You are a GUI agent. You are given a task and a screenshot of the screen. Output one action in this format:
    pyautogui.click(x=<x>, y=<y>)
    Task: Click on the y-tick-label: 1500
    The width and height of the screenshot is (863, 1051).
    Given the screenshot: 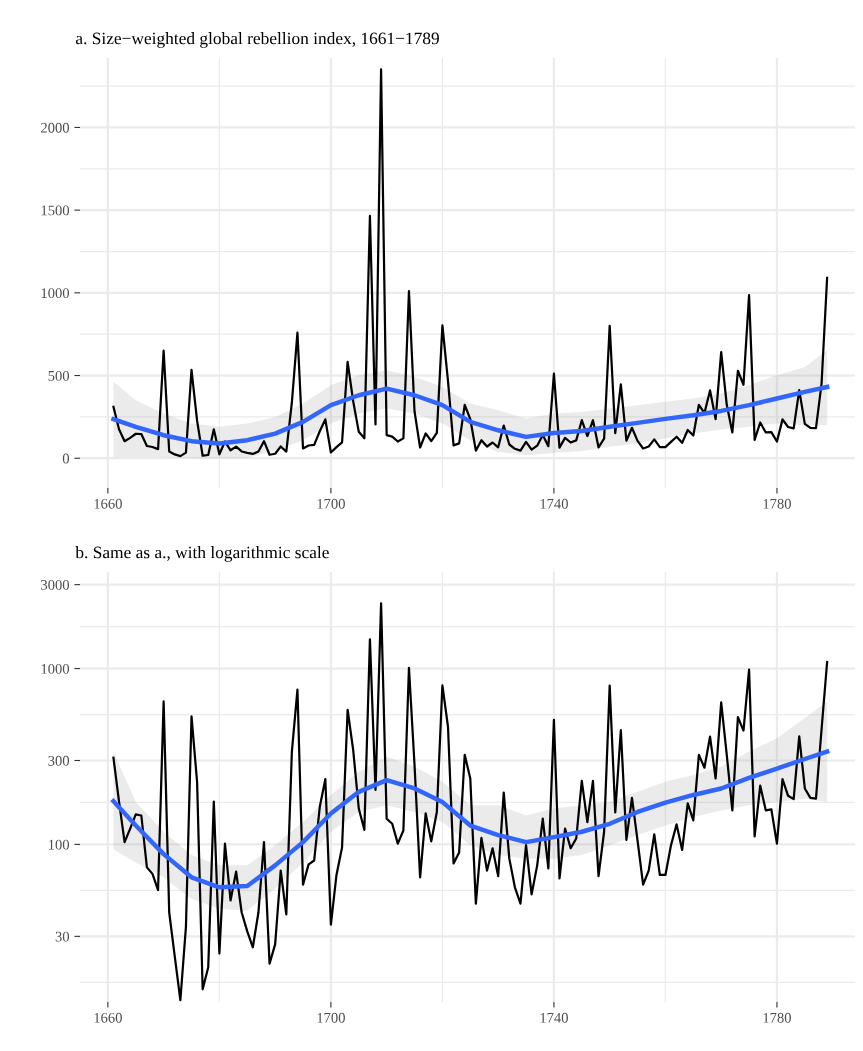 What is the action you would take?
    pyautogui.click(x=55, y=210)
    